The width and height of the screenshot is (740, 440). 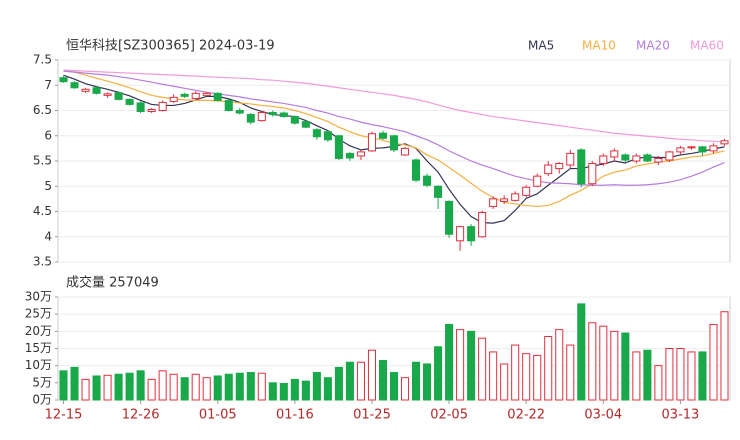 I want to click on x-tick-label: 12-26, so click(x=141, y=415).